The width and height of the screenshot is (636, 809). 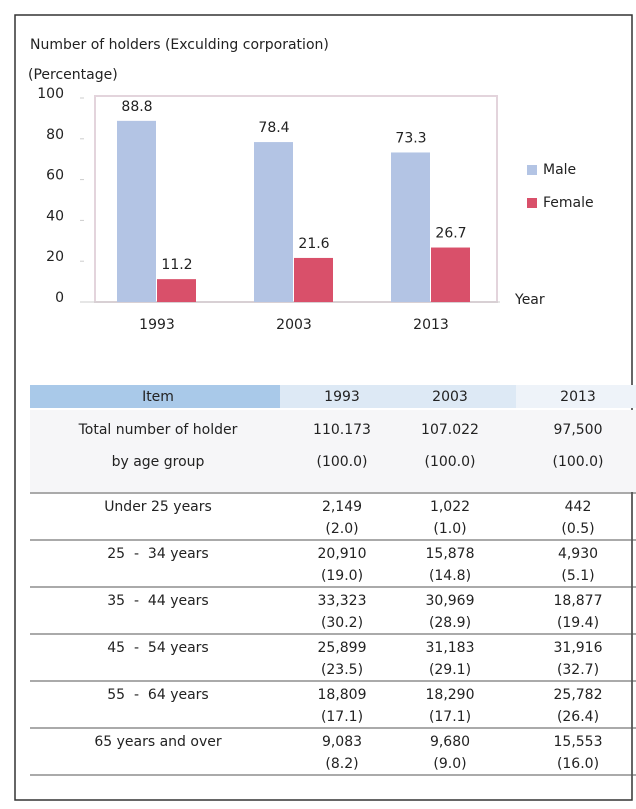 What do you see at coordinates (449, 529) in the screenshot?
I see `cell: (1.0)` at bounding box center [449, 529].